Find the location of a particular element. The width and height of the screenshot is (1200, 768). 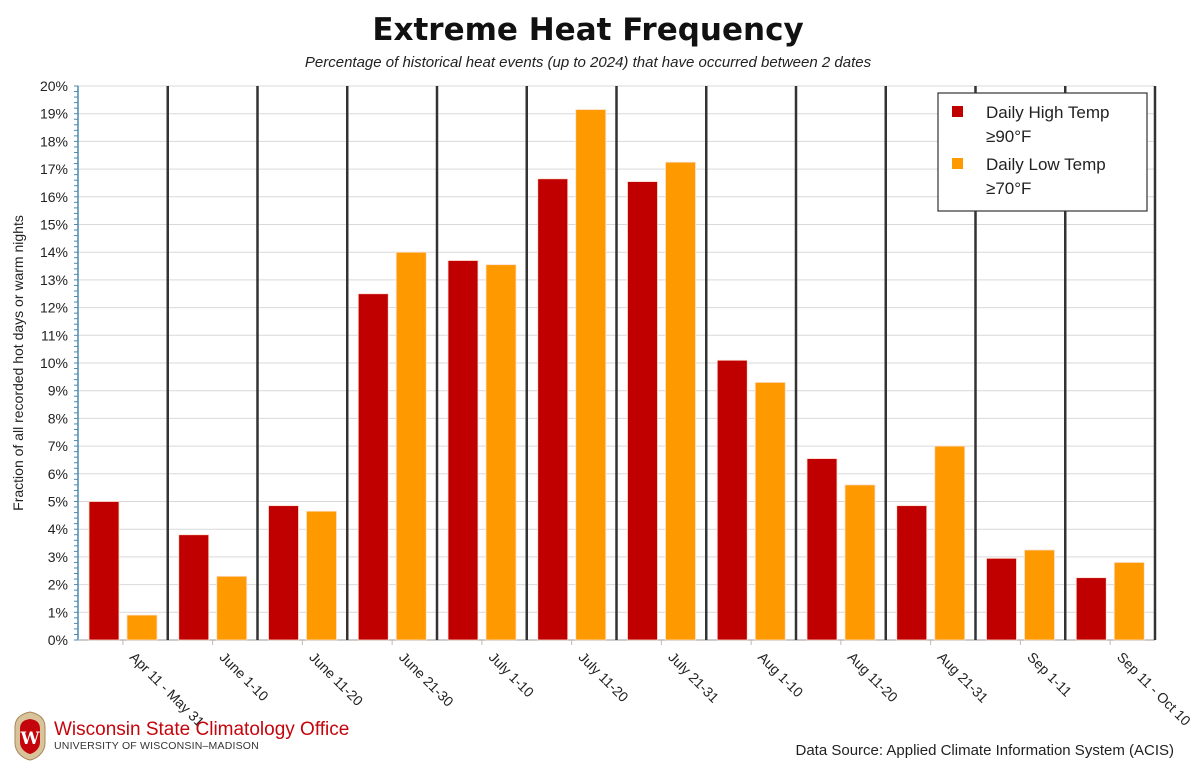

uw-crest-icon: W is located at coordinates (30, 736).